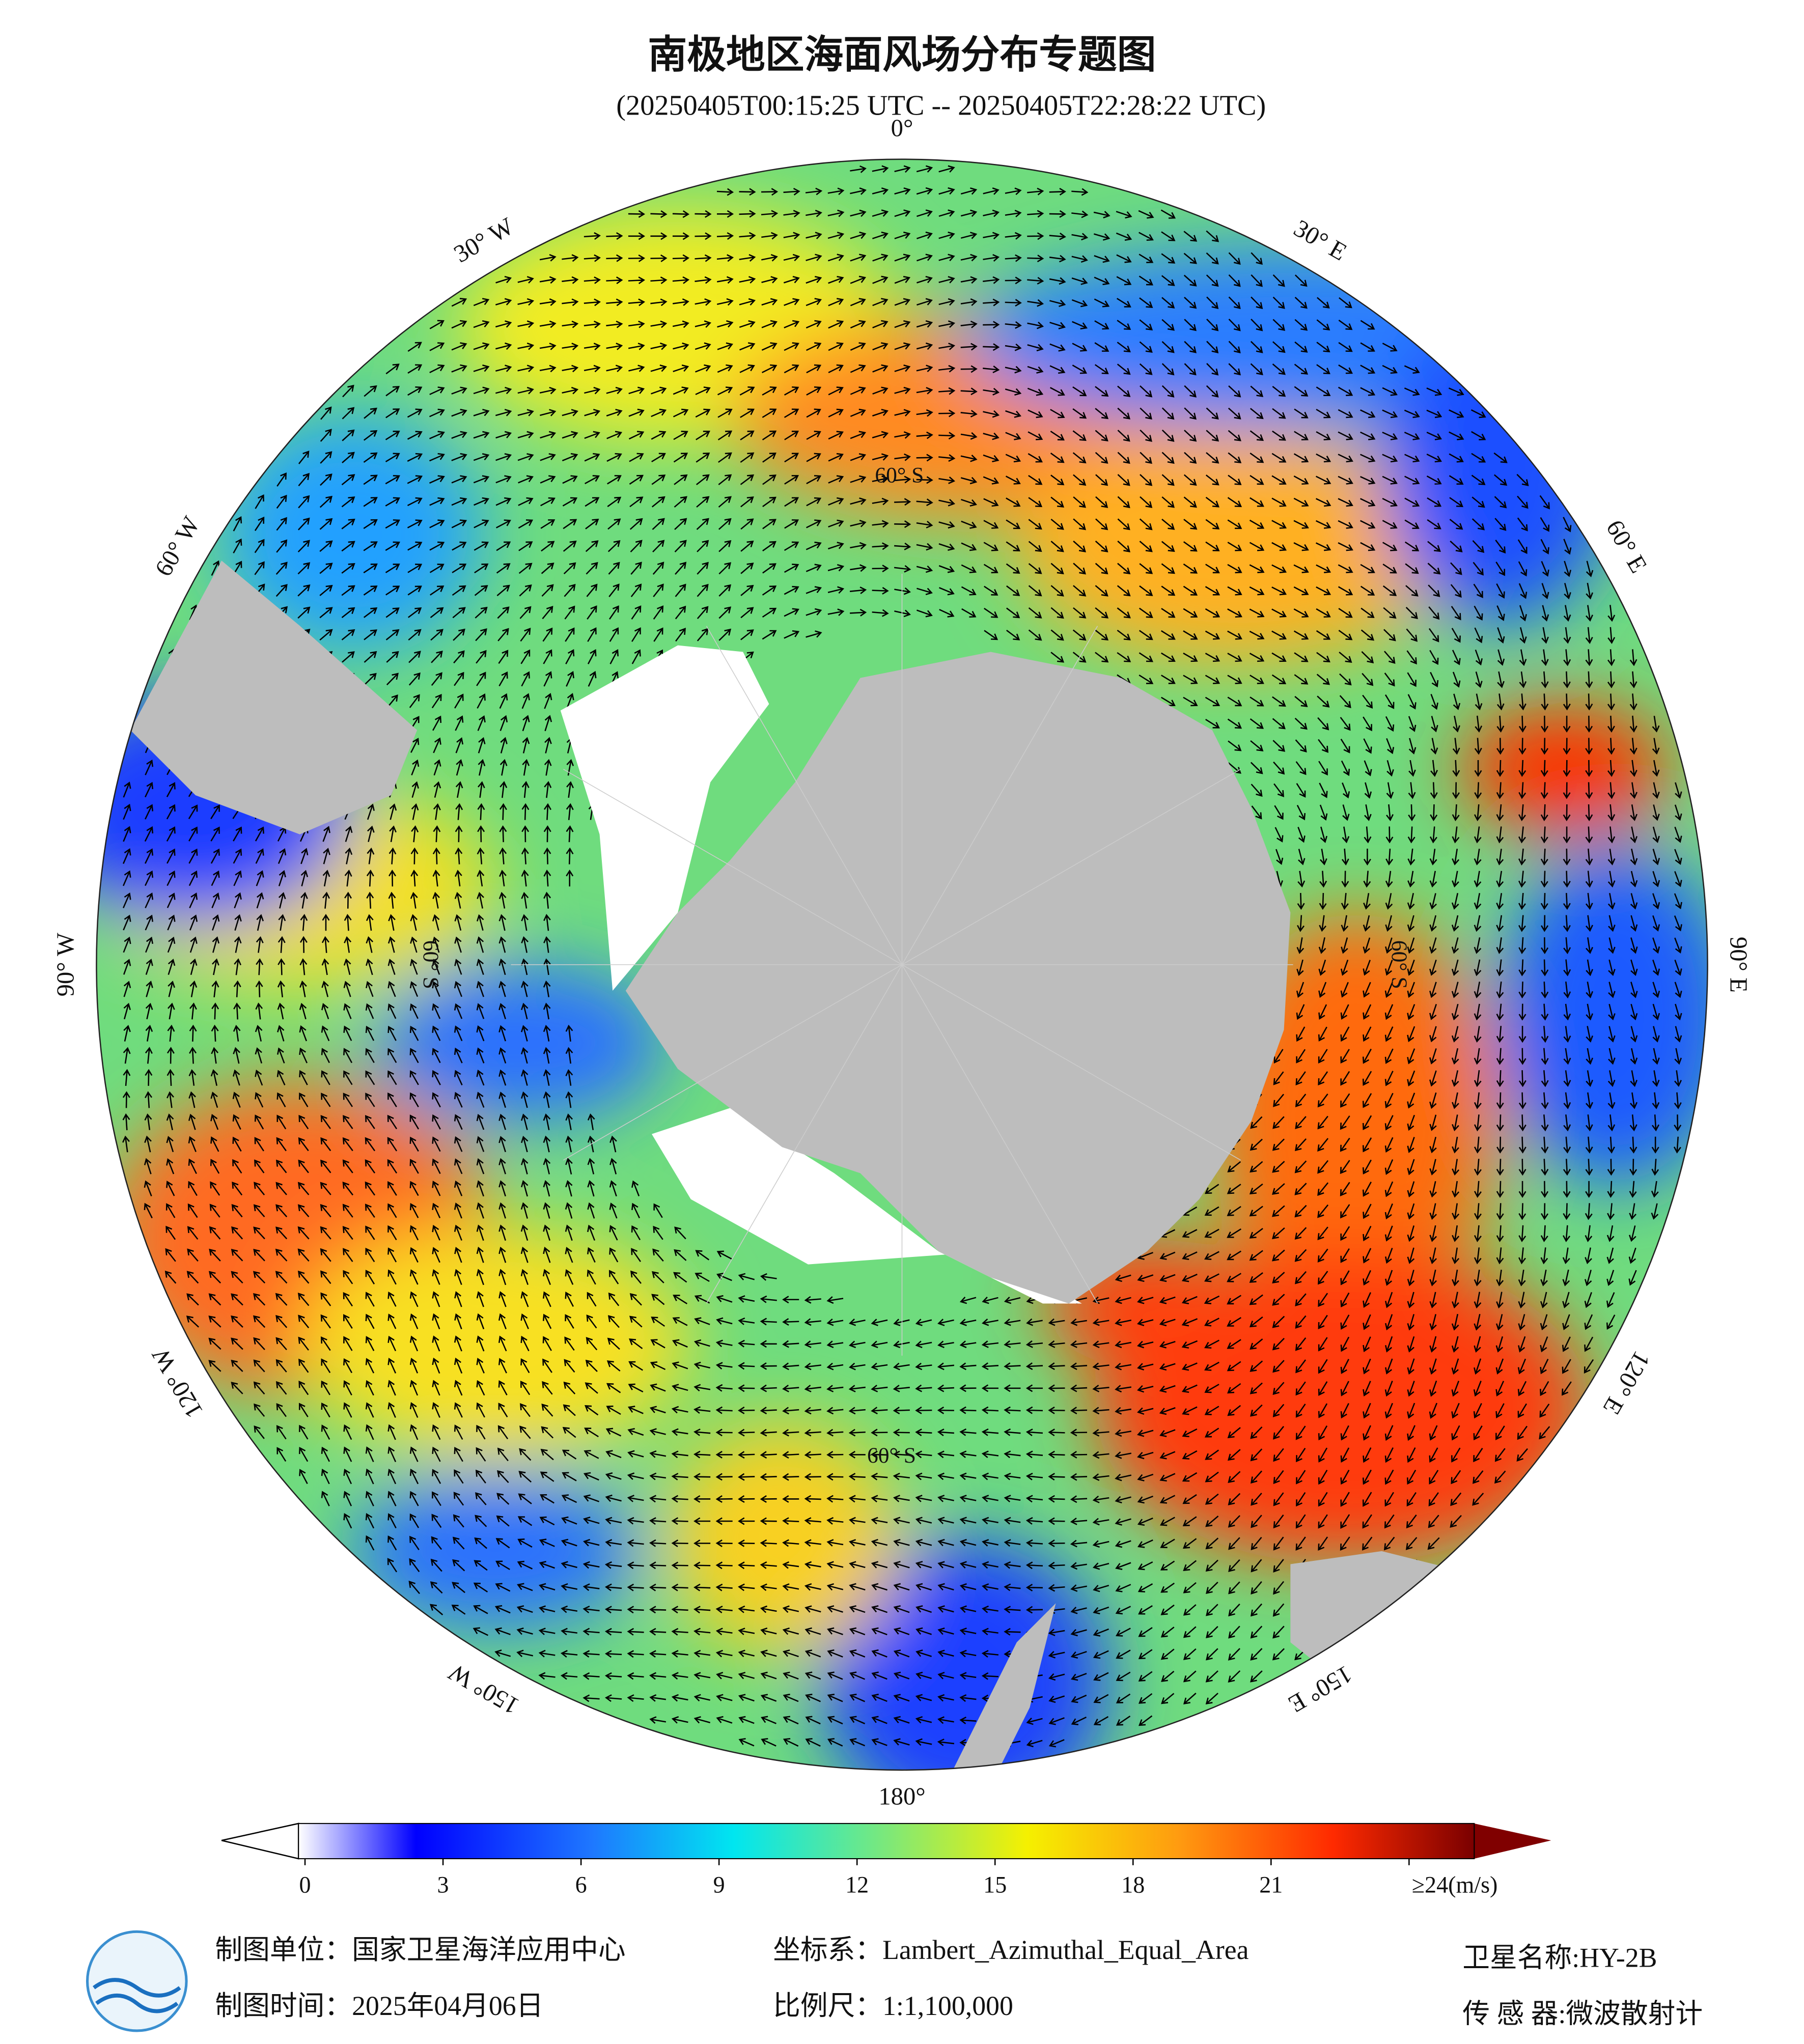  What do you see at coordinates (1011, 1950) in the screenshot?
I see `crs: 坐标系：Lambert_Azimuthal_Equal_Area` at bounding box center [1011, 1950].